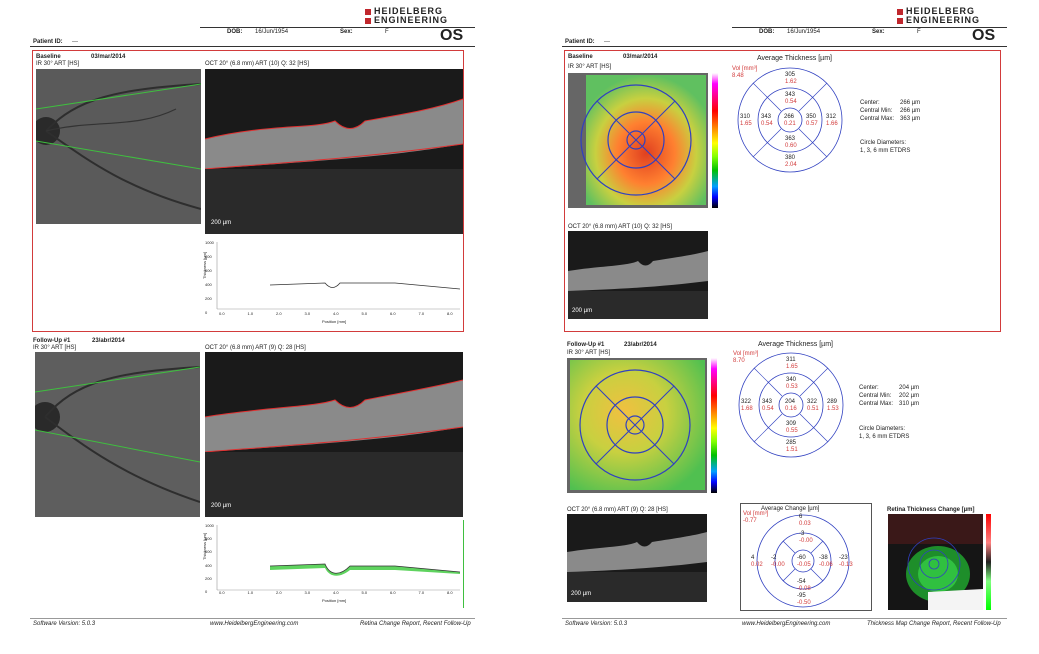 This screenshot has width=1039, height=654. Describe the element at coordinates (791, 102) in the screenshot. I see `inner-superior-volume: 0.54` at that location.